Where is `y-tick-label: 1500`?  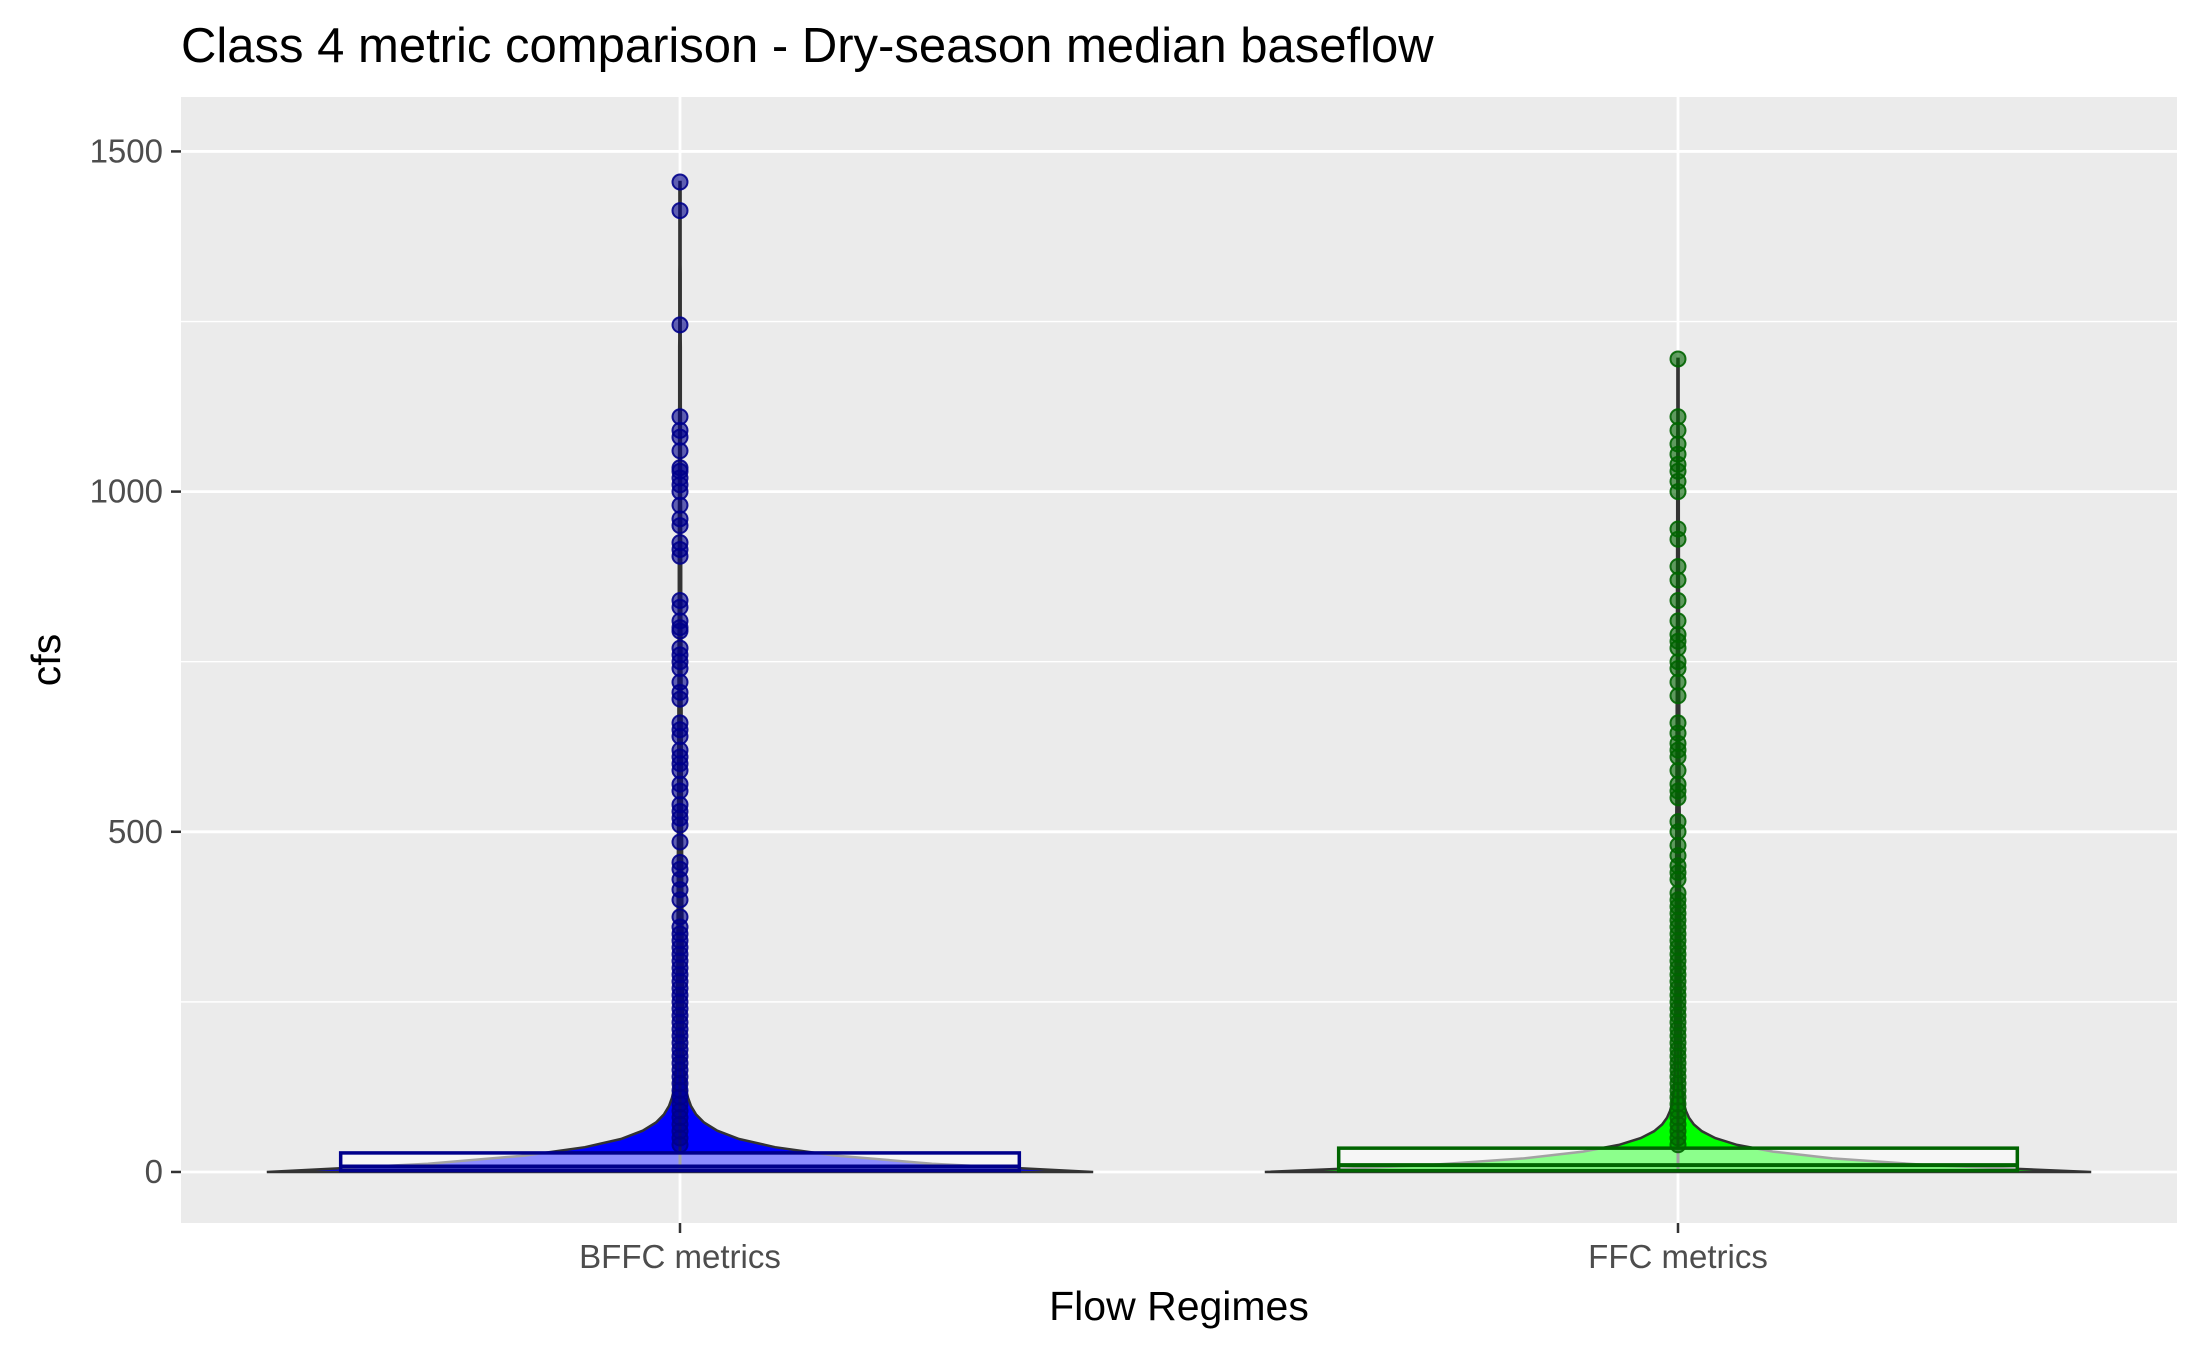 y-tick-label: 1500 is located at coordinates (126, 150).